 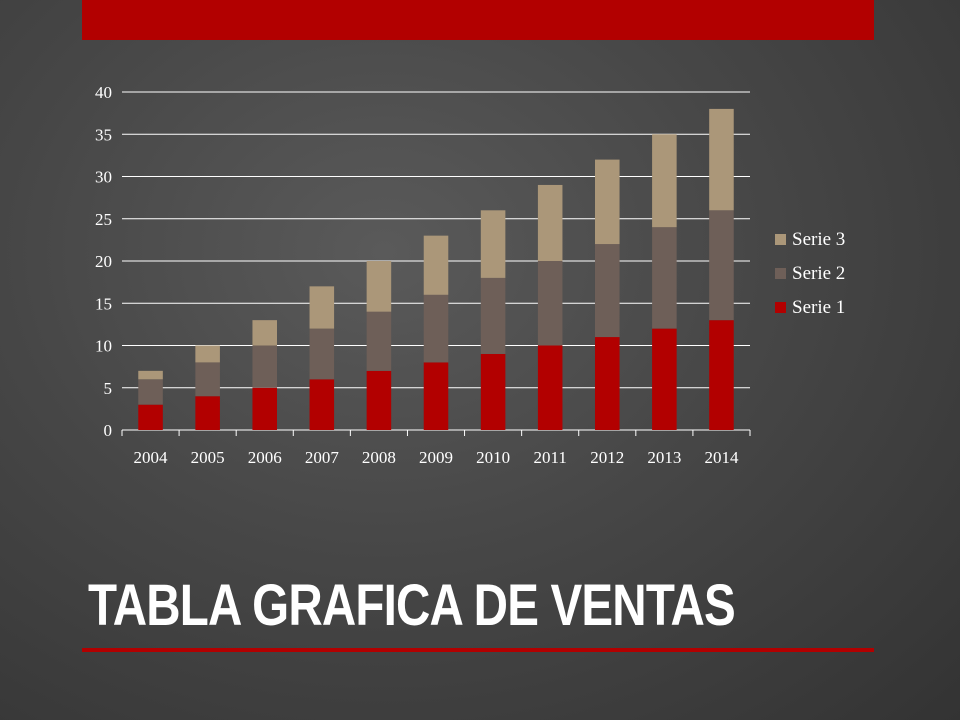 What do you see at coordinates (664, 181) in the screenshot?
I see `bar-serie-3-2013` at bounding box center [664, 181].